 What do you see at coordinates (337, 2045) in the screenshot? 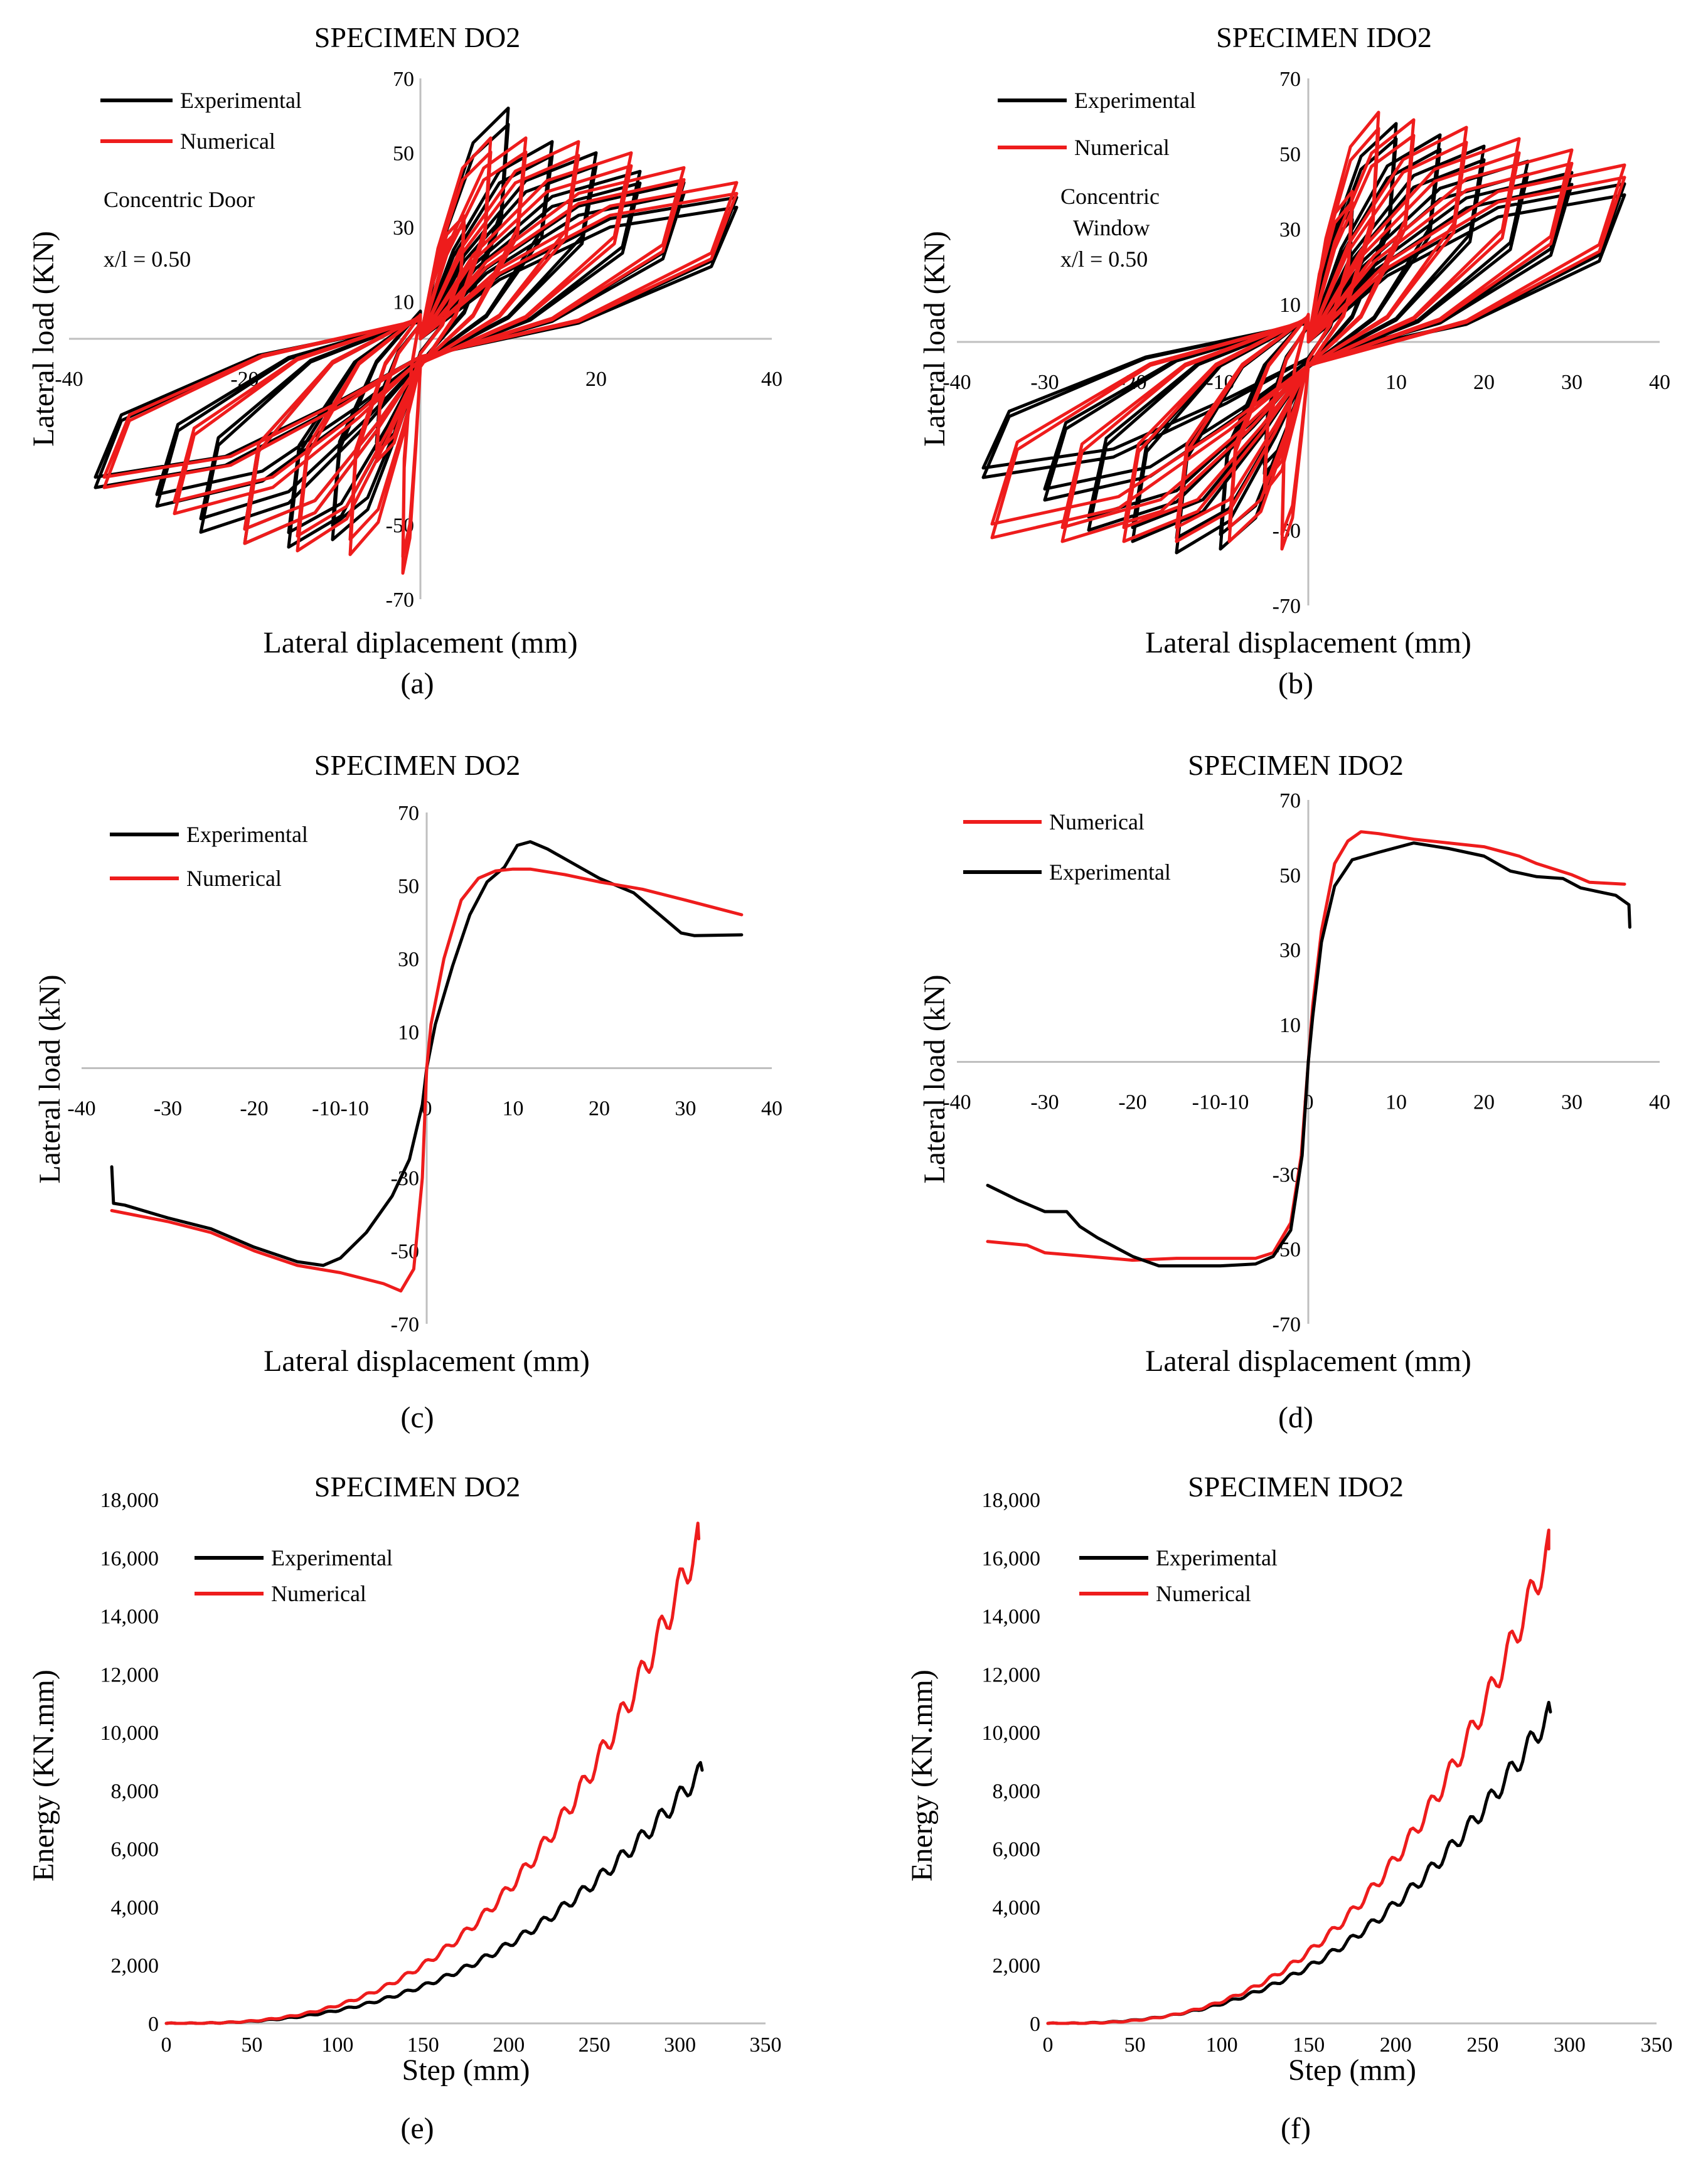
I see `x-tick-label: 100` at bounding box center [337, 2045].